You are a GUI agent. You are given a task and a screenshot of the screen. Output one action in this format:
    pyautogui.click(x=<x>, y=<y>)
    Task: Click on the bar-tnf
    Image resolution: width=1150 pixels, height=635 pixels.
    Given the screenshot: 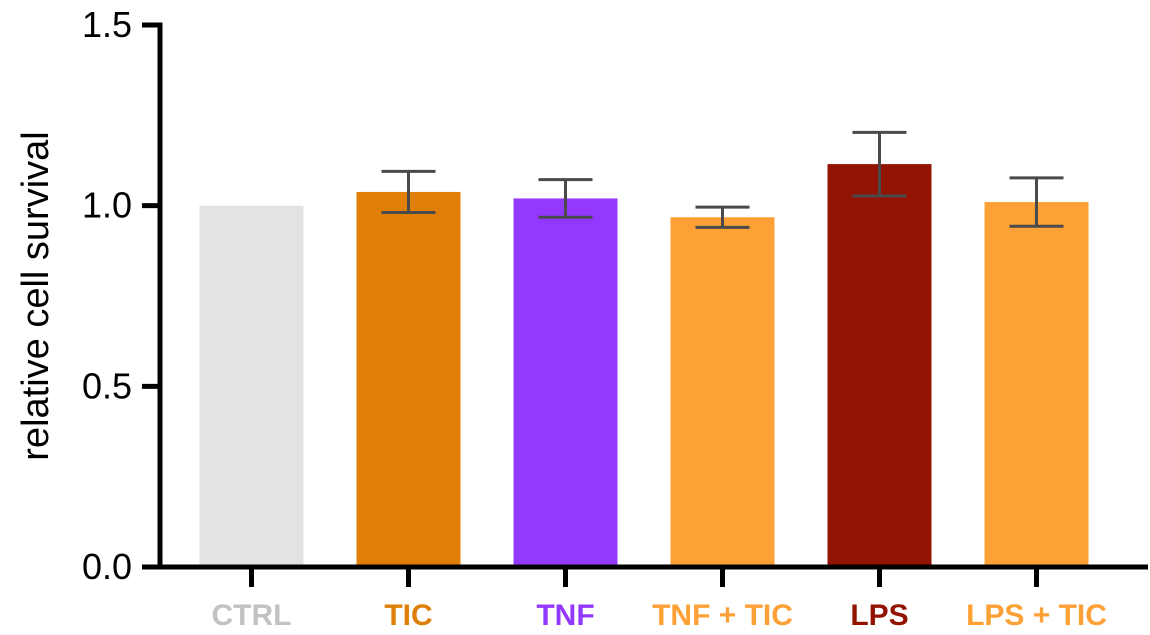 What is the action you would take?
    pyautogui.click(x=565, y=382)
    